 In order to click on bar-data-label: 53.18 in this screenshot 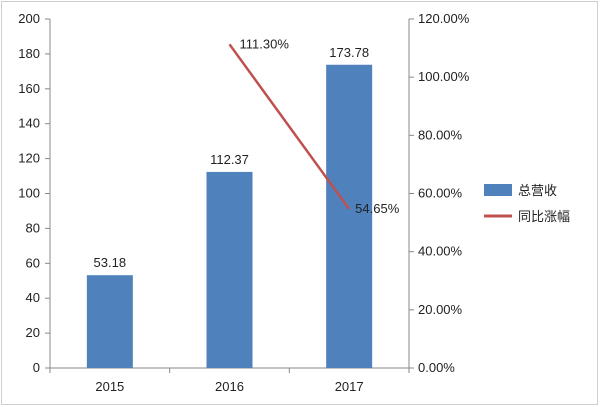, I will do `click(110, 262)`.